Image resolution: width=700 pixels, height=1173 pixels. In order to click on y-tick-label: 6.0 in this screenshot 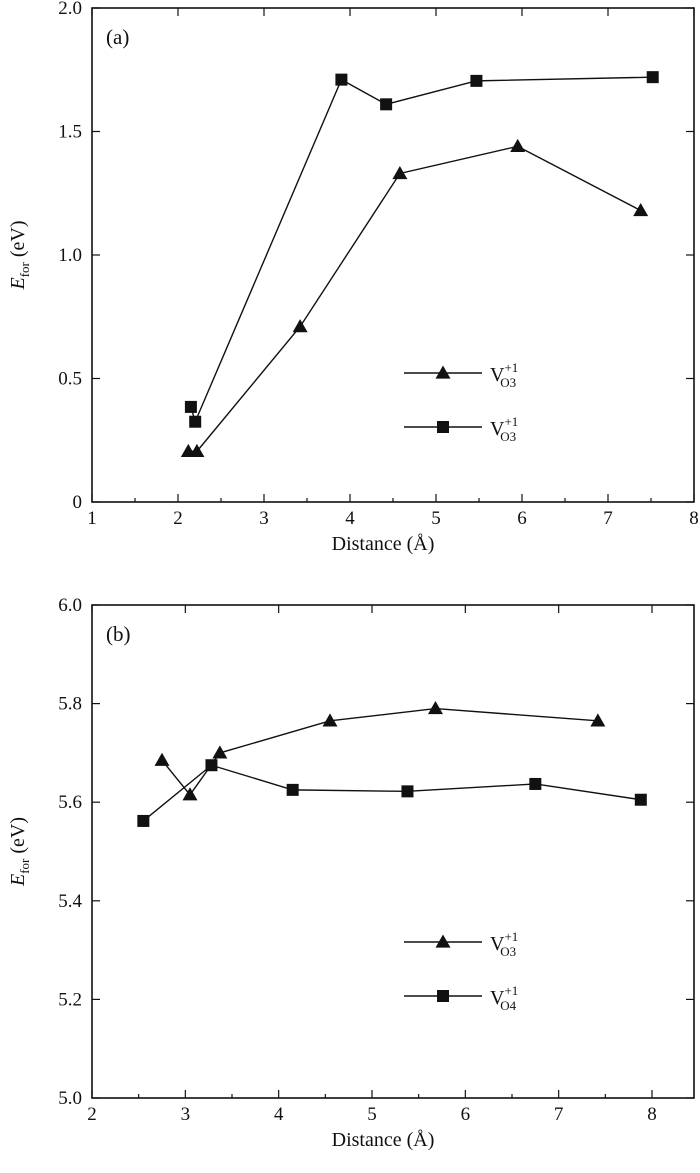, I will do `click(70, 605)`.